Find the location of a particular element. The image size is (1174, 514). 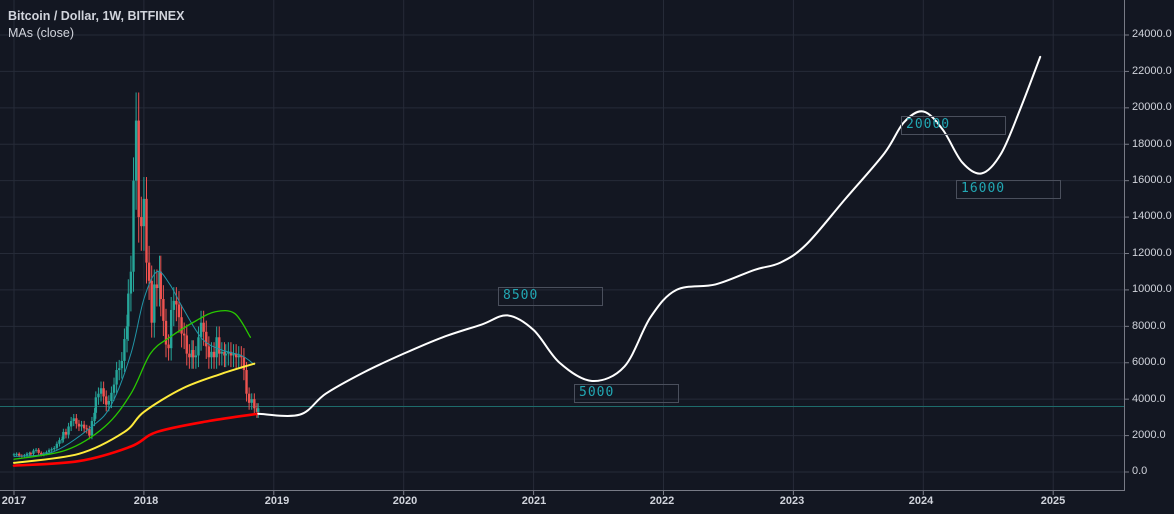

annotation-8500: 8500 is located at coordinates (550, 296).